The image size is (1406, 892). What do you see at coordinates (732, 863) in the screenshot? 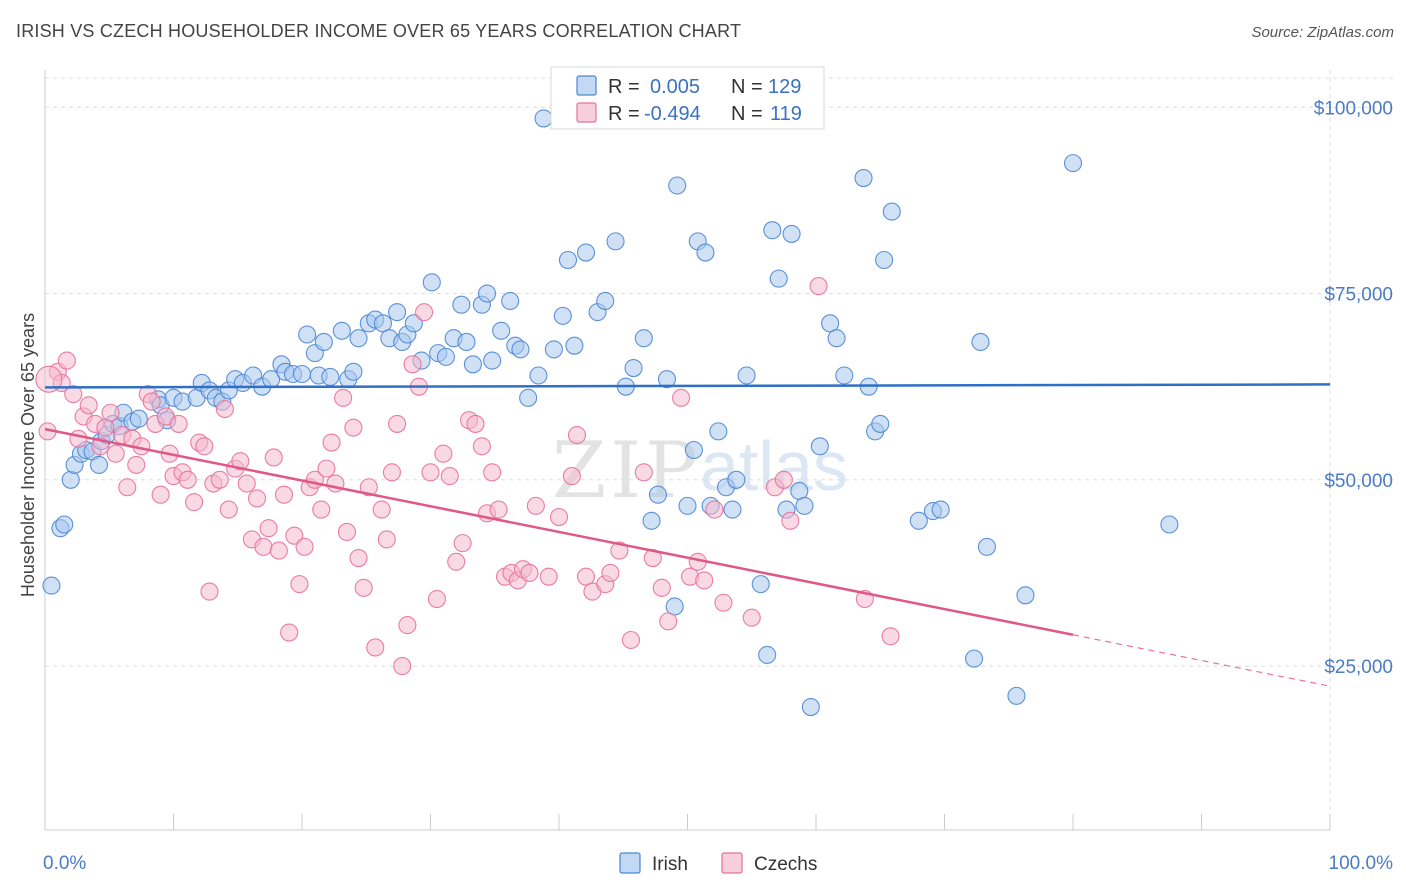
I see `bottom-legend-czechs-swatch` at bounding box center [732, 863].